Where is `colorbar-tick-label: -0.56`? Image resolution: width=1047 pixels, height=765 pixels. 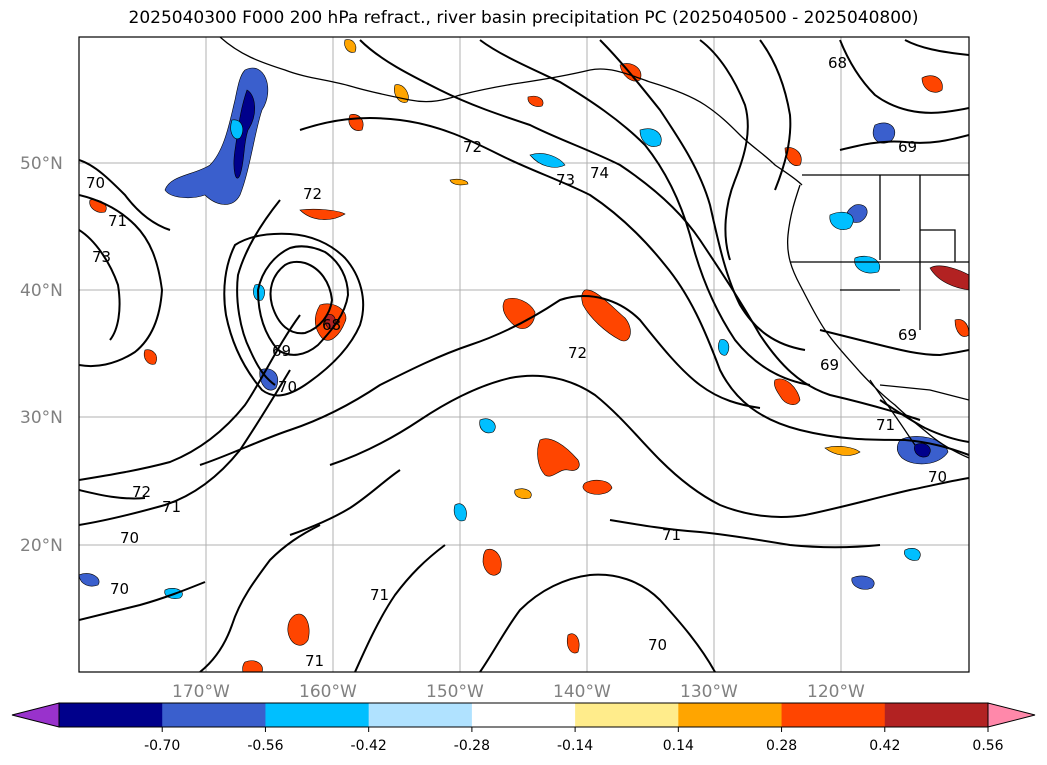
colorbar-tick-label: -0.56 is located at coordinates (265, 746).